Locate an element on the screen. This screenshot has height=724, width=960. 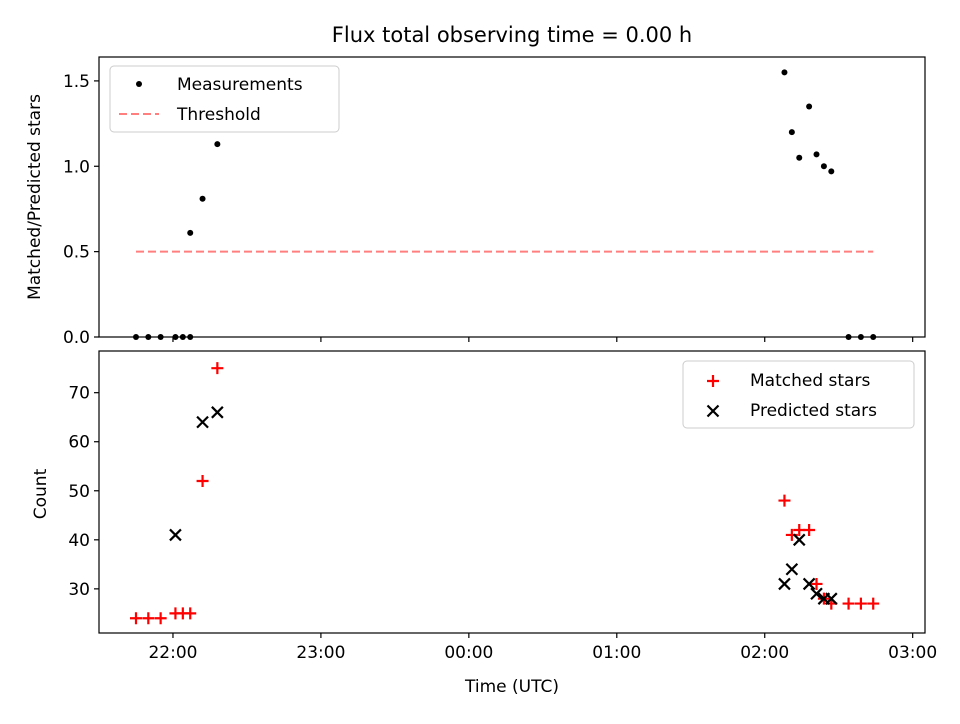
bottom-x-tick-label: 02:00 is located at coordinates (764, 653).